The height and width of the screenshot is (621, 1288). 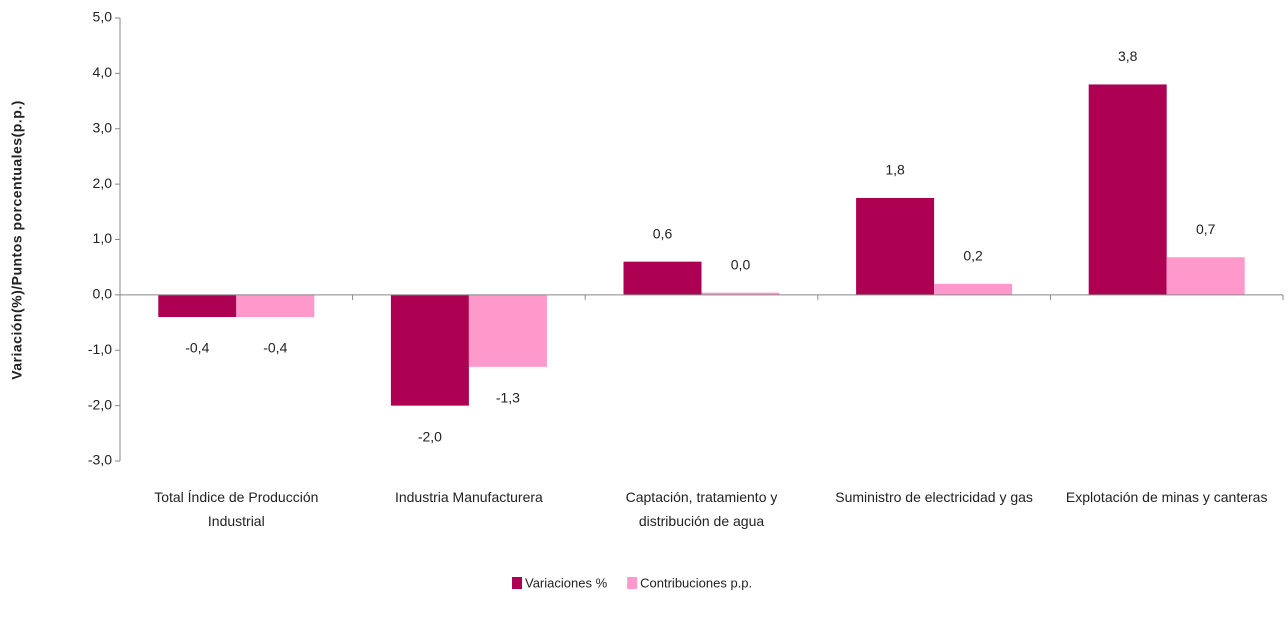 I want to click on y-tick-label: 1,0, so click(x=103, y=238).